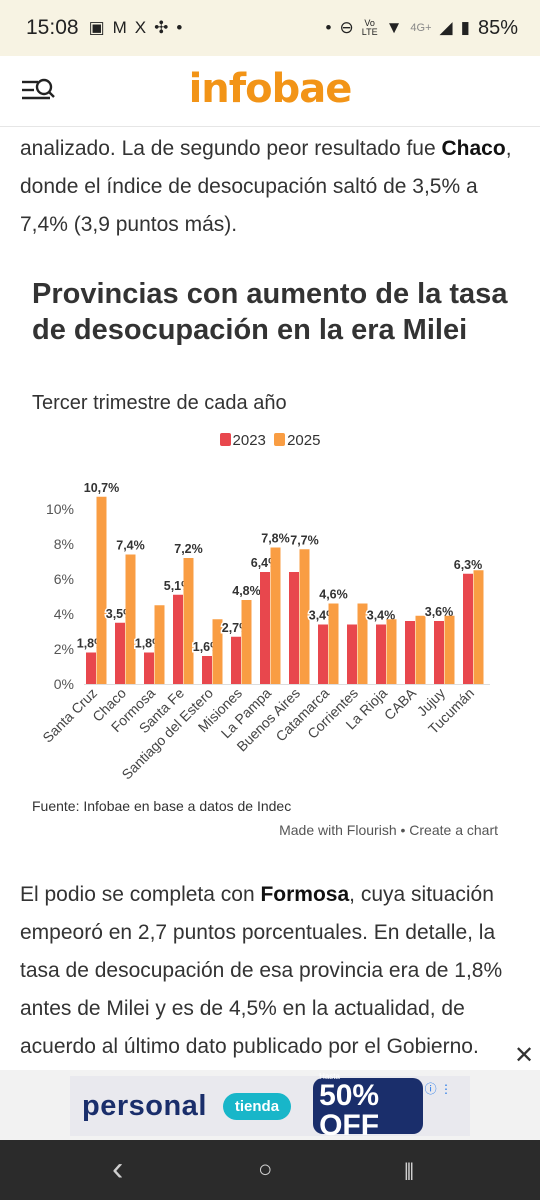 Image resolution: width=540 pixels, height=1200 pixels. What do you see at coordinates (38, 91) in the screenshot?
I see `menu-search-icon` at bounding box center [38, 91].